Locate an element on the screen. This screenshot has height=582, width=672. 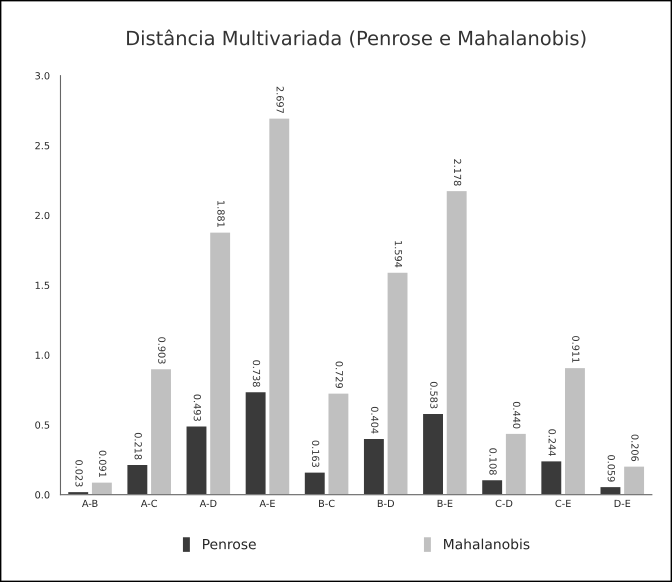
data-label: 0.493 is located at coordinates (198, 407).